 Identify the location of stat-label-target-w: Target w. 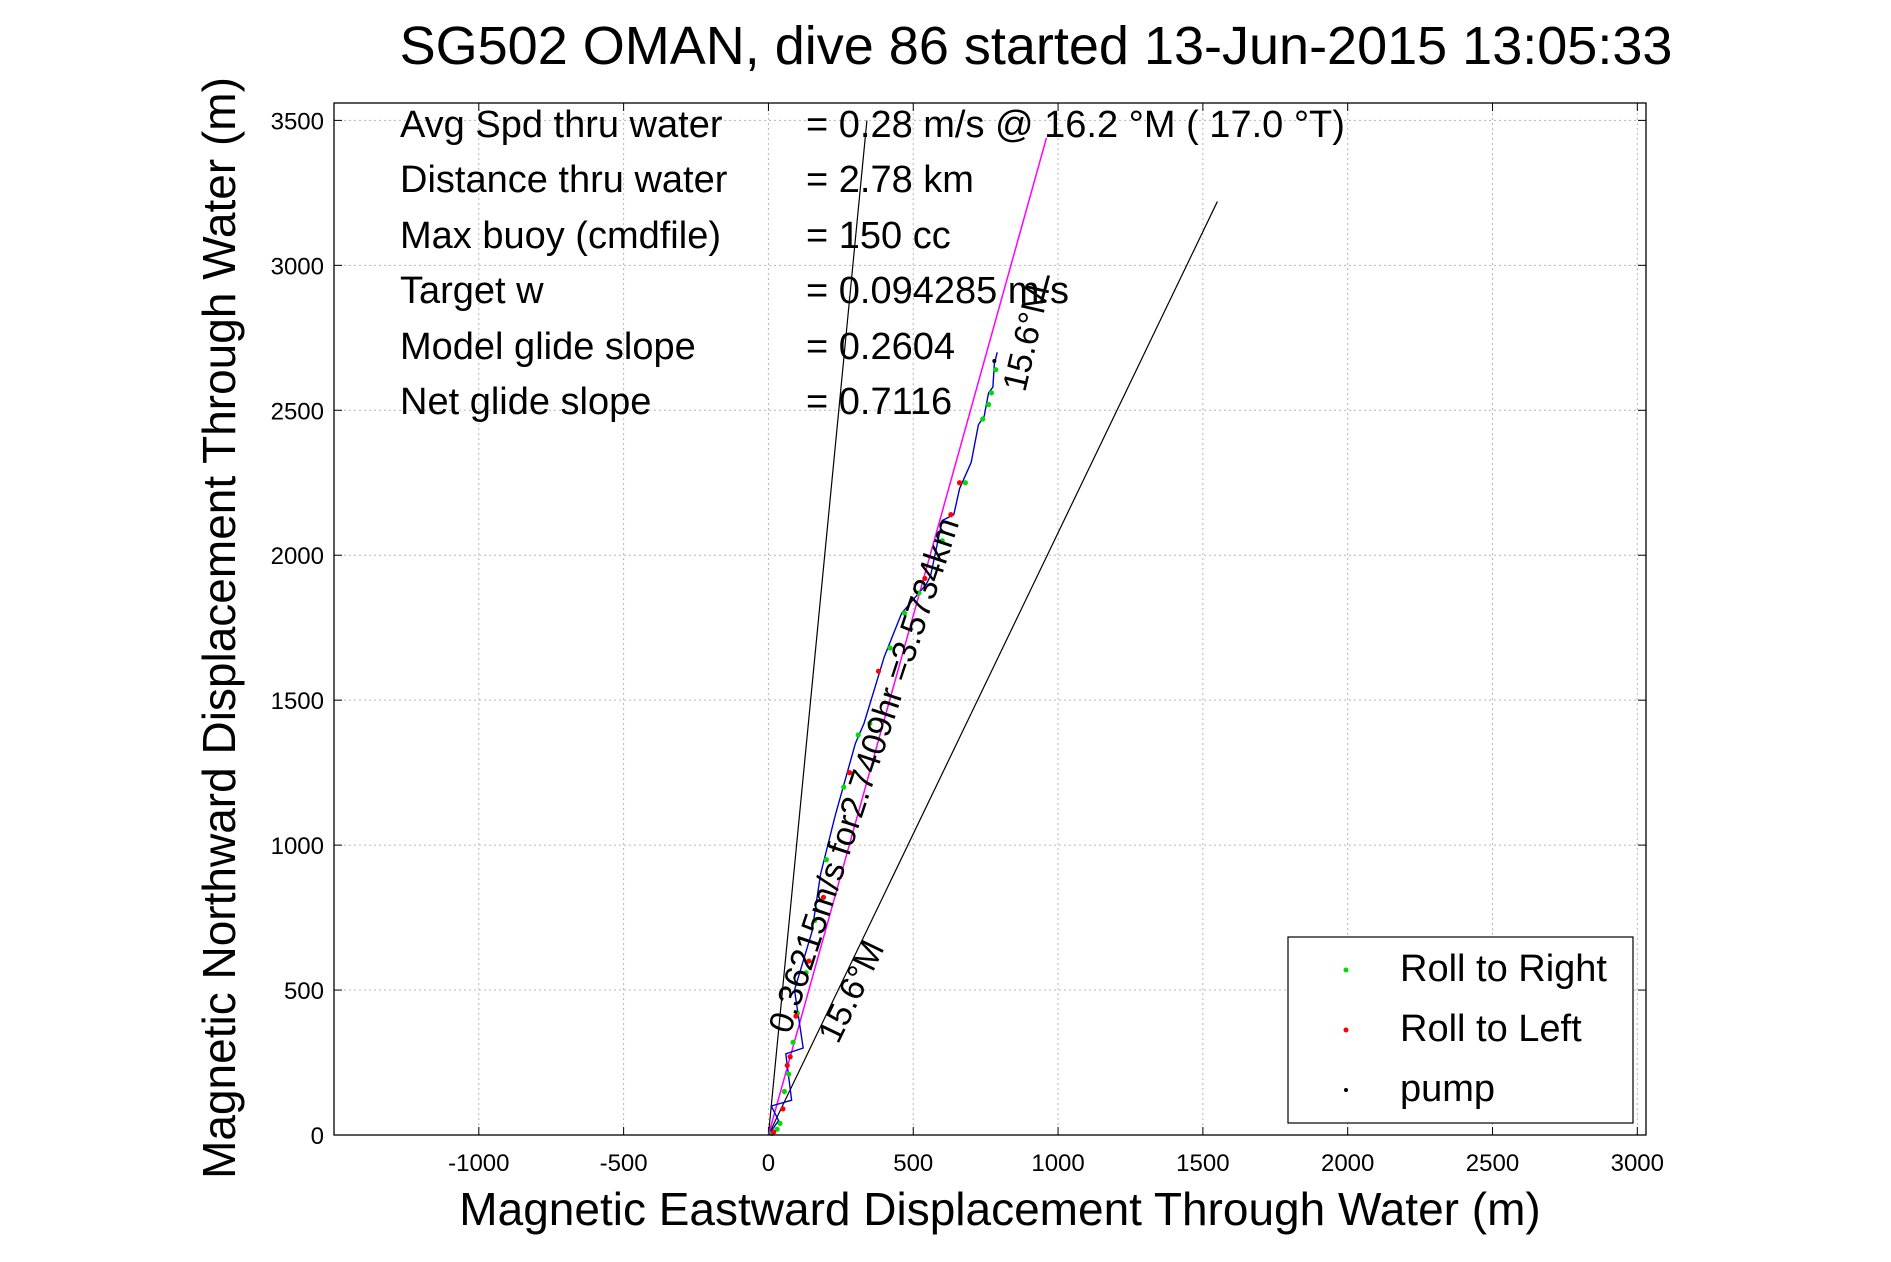
(472, 291).